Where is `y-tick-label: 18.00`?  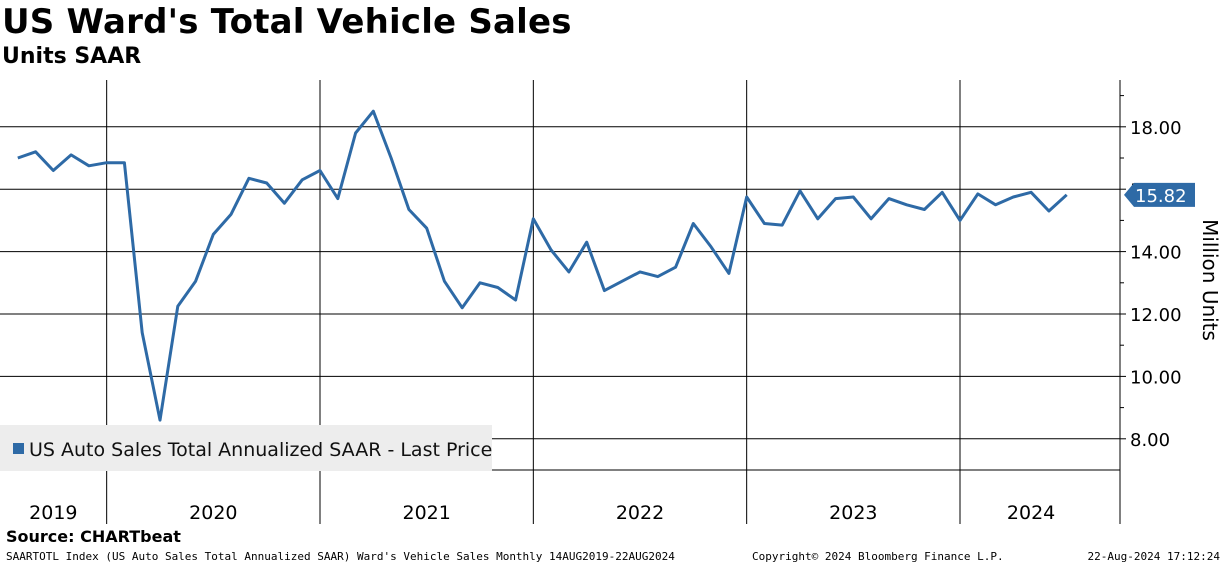 y-tick-label: 18.00 is located at coordinates (1156, 128).